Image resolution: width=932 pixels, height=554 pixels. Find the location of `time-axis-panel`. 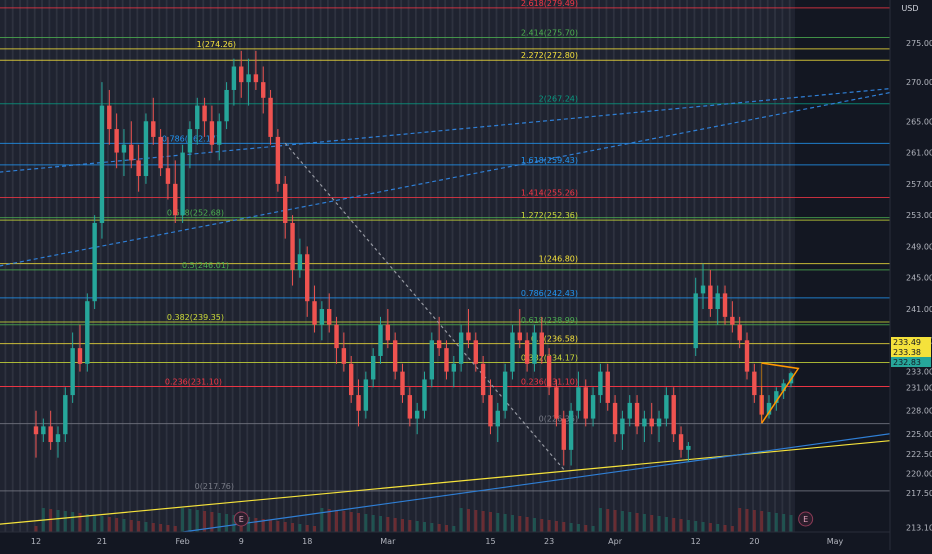

time-axis-panel is located at coordinates (445, 541).